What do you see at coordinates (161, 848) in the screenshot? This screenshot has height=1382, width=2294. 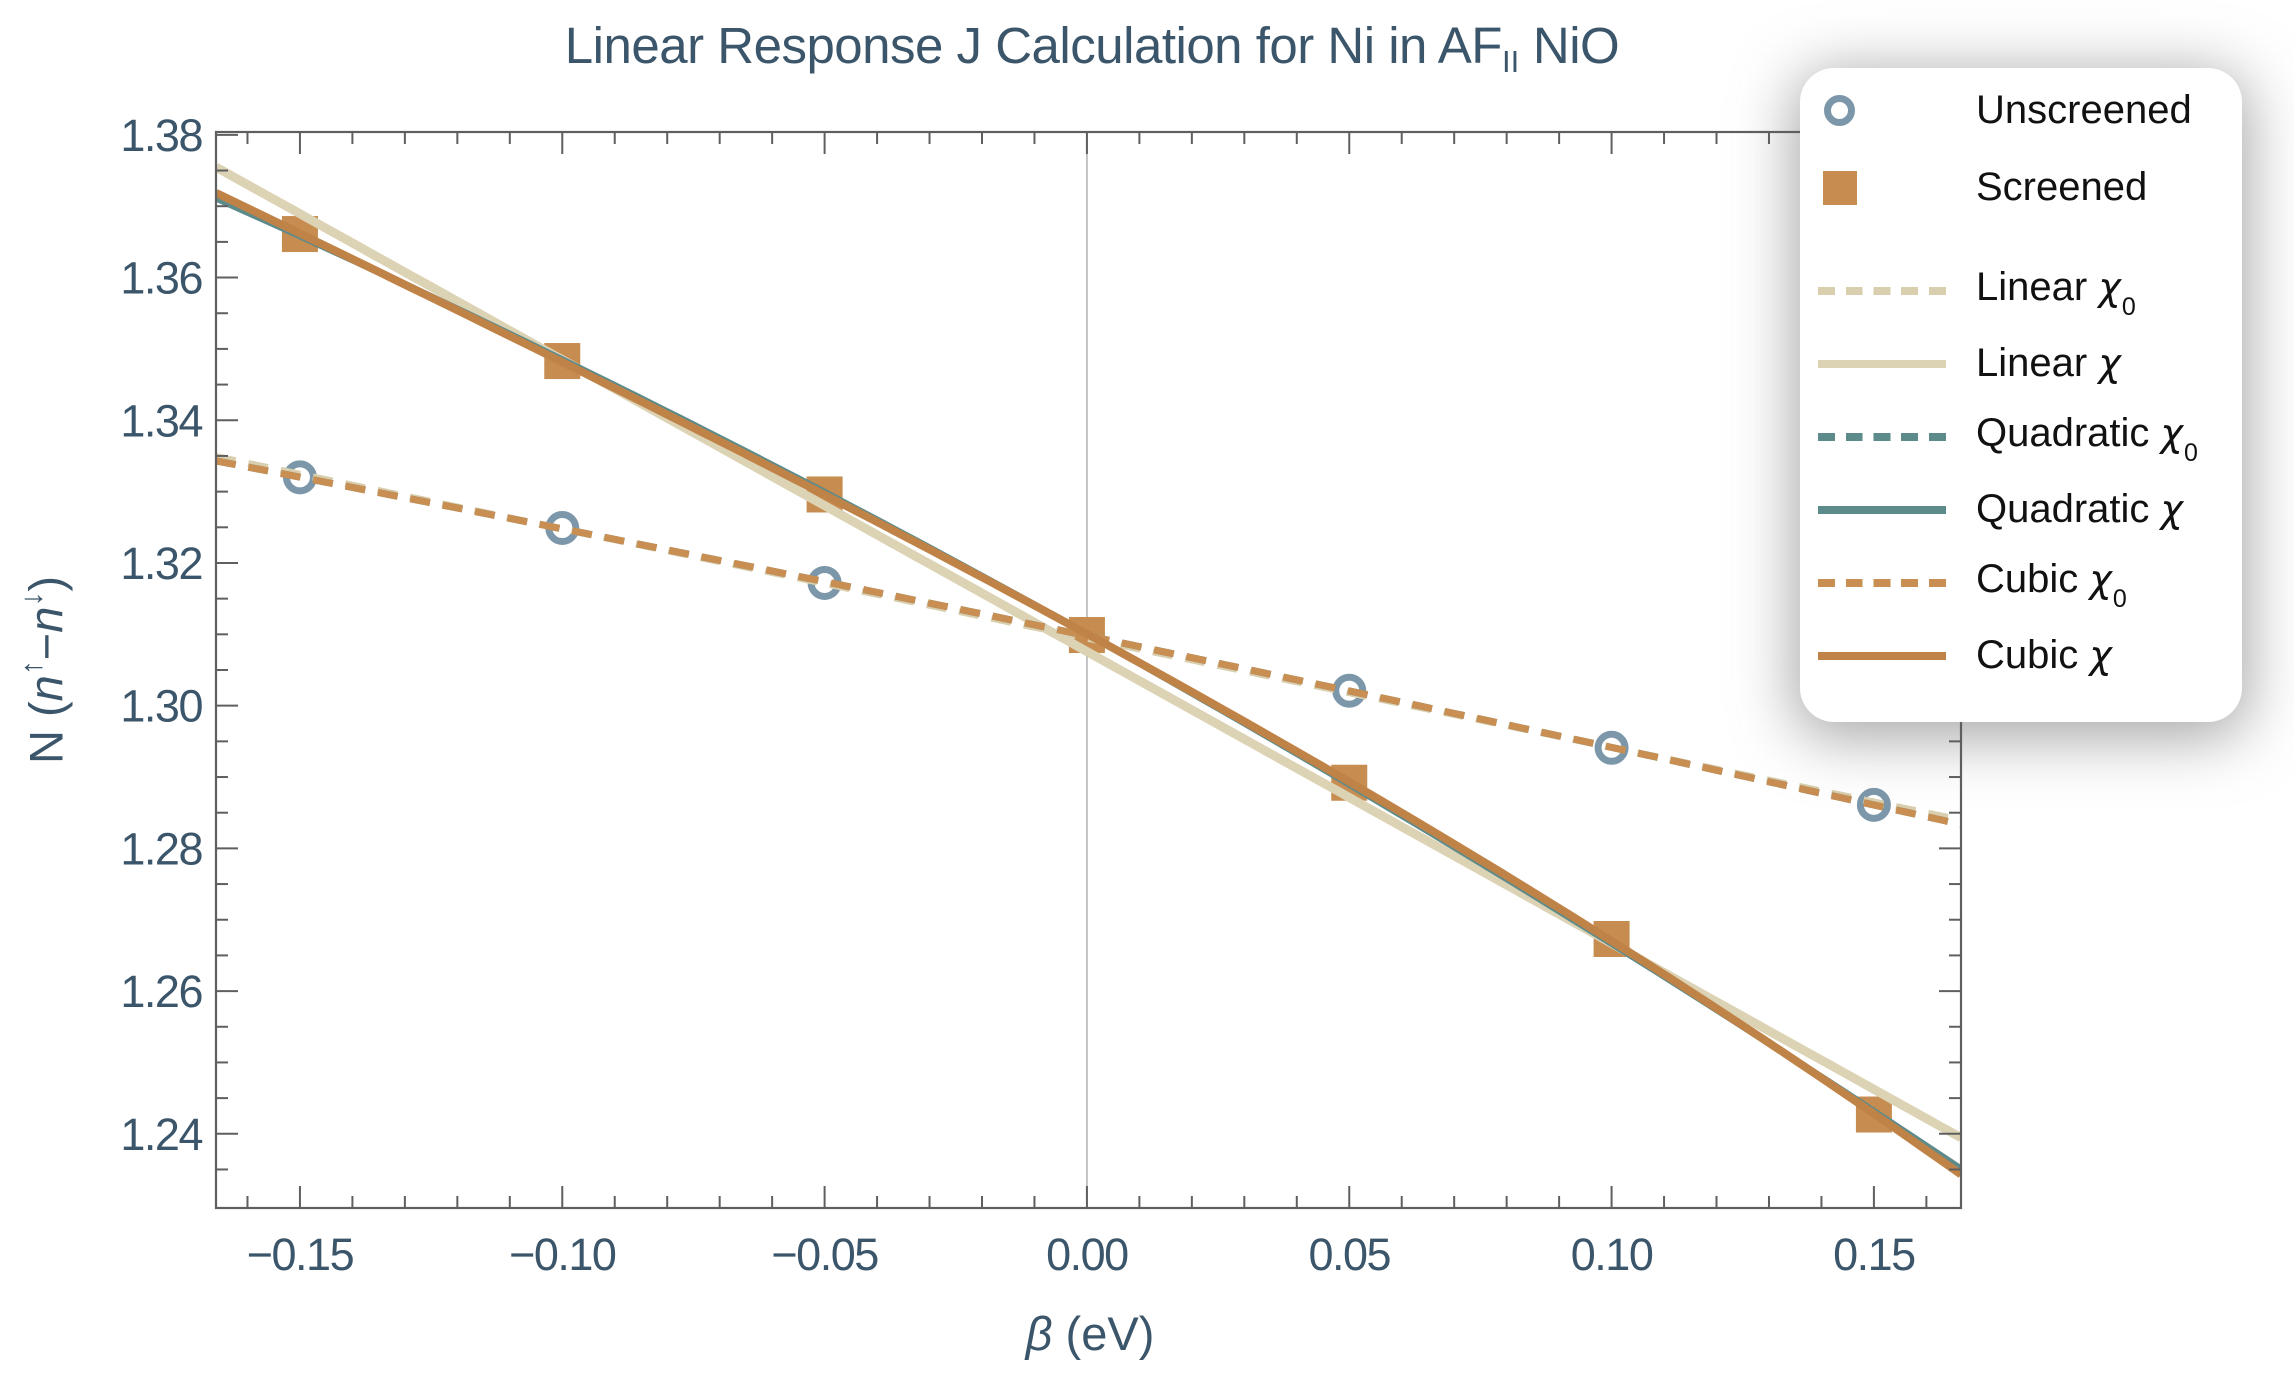 I see `y-tick-label: 1.28` at bounding box center [161, 848].